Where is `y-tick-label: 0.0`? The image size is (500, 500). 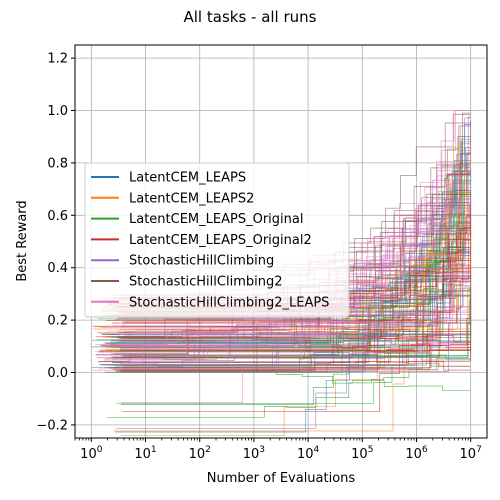 y-tick-label: 0.0 is located at coordinates (57, 373).